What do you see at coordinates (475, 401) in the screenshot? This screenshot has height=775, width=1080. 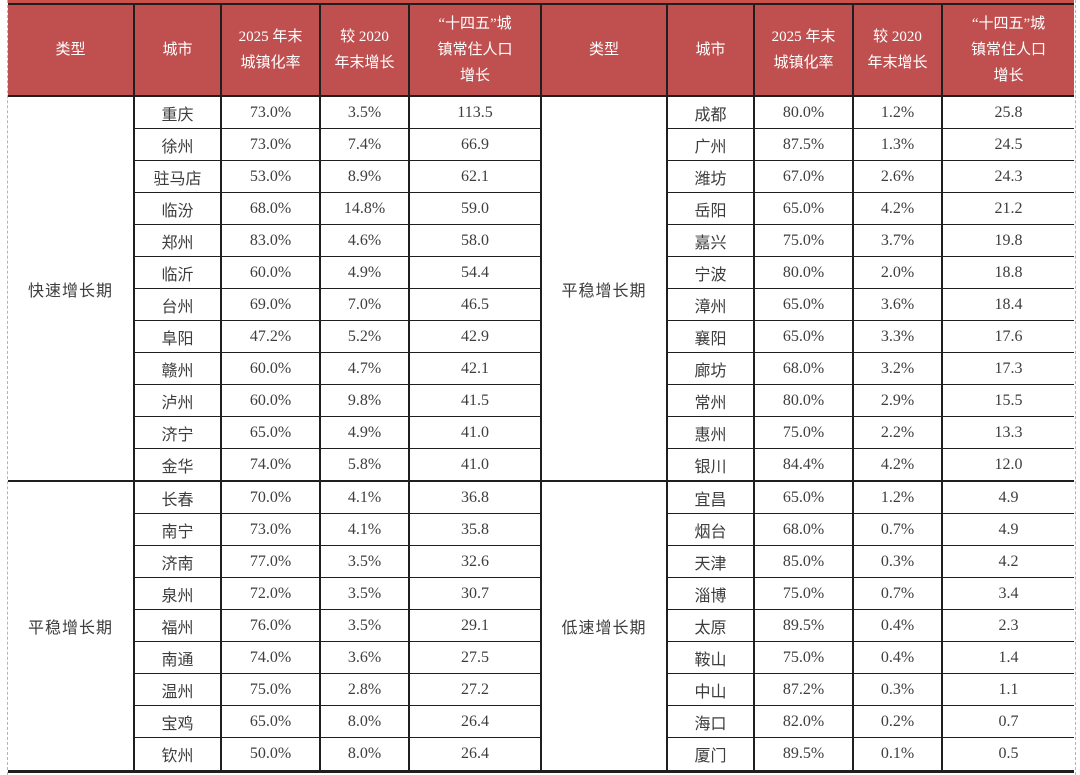 I see `value-cell: 41.5` at bounding box center [475, 401].